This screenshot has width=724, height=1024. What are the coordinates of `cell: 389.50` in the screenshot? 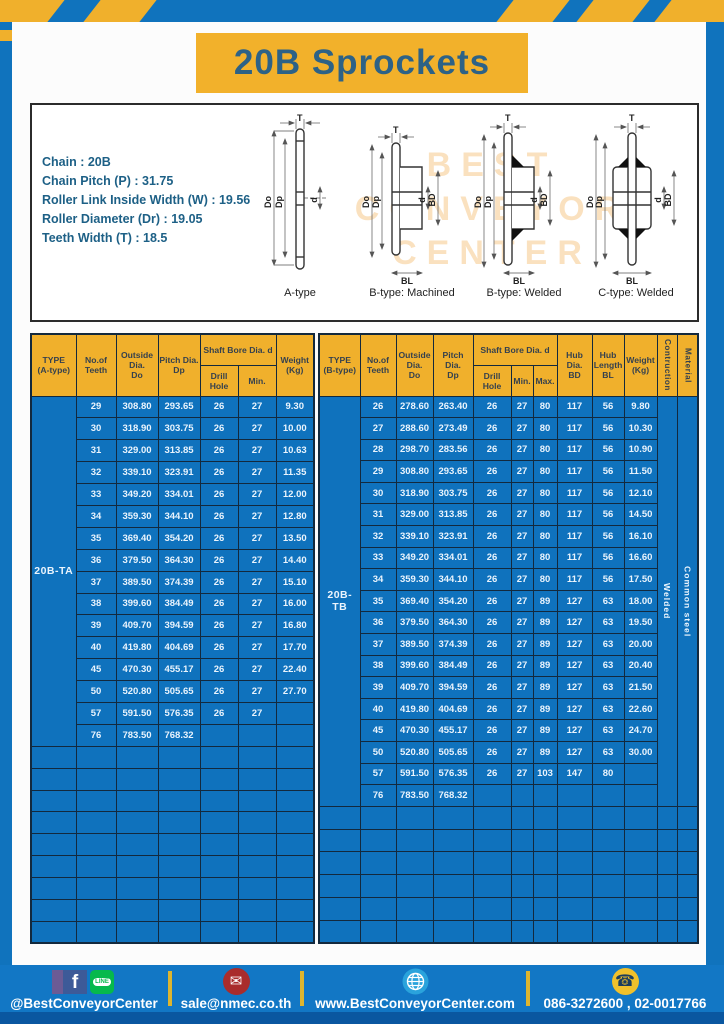 It's located at (414, 644).